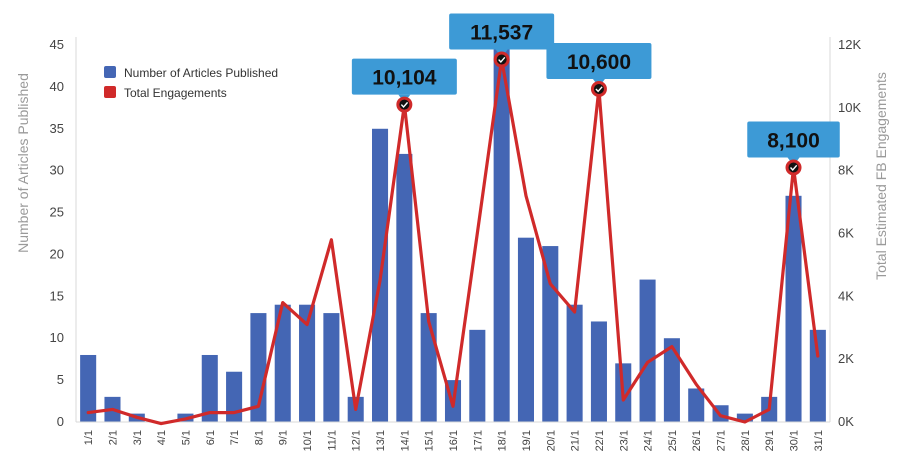 The width and height of the screenshot is (900, 462). I want to click on y-tick-label-left: 45, so click(57, 44).